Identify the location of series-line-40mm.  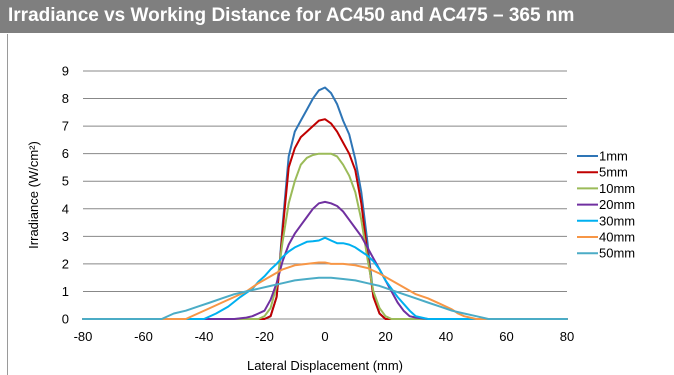
(325, 290).